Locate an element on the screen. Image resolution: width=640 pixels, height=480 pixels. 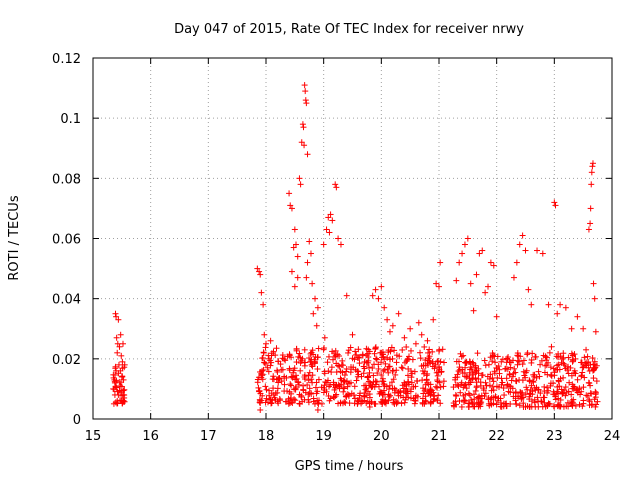
x-tick-label: 22 is located at coordinates (496, 436).